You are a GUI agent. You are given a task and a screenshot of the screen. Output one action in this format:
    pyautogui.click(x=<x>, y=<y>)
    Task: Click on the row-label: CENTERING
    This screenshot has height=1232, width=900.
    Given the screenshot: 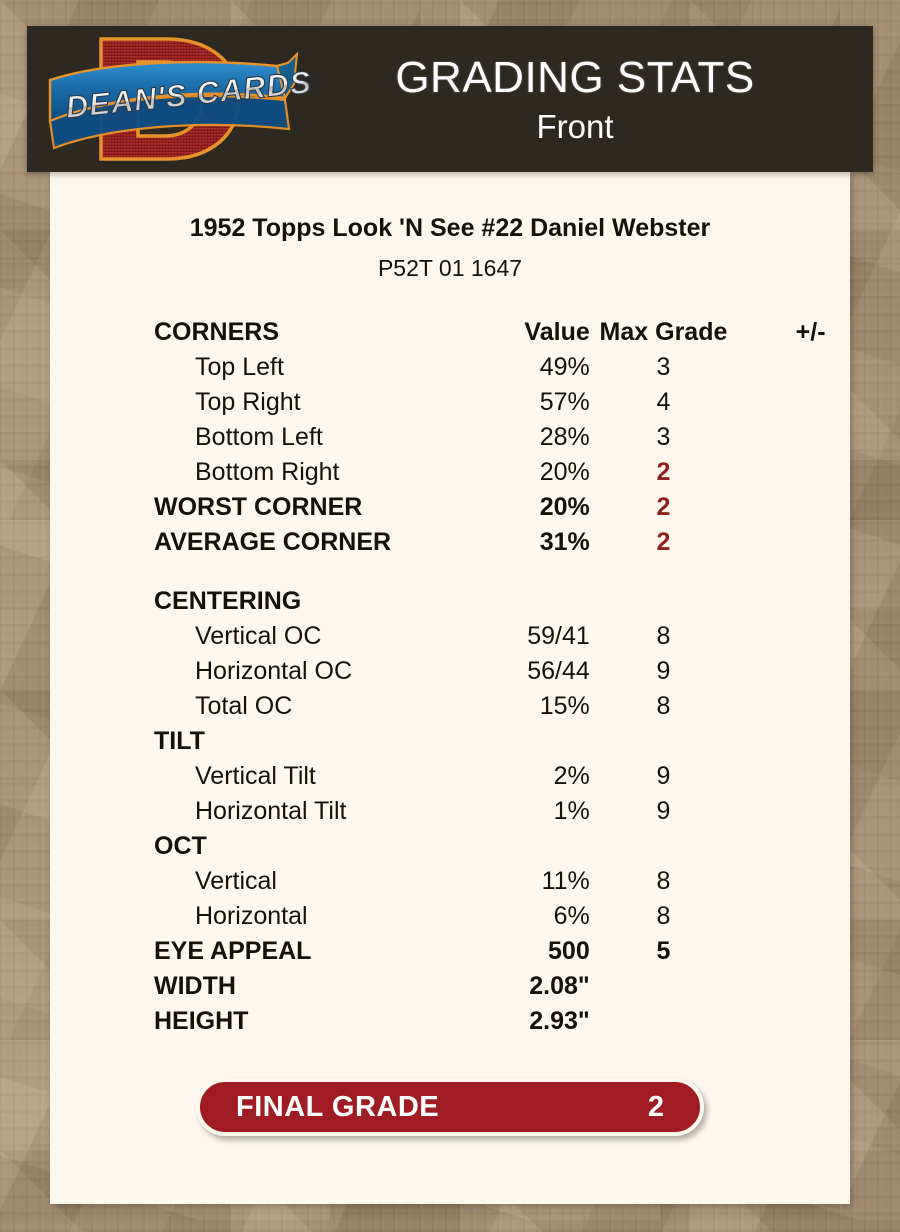 What is the action you would take?
    pyautogui.click(x=228, y=601)
    